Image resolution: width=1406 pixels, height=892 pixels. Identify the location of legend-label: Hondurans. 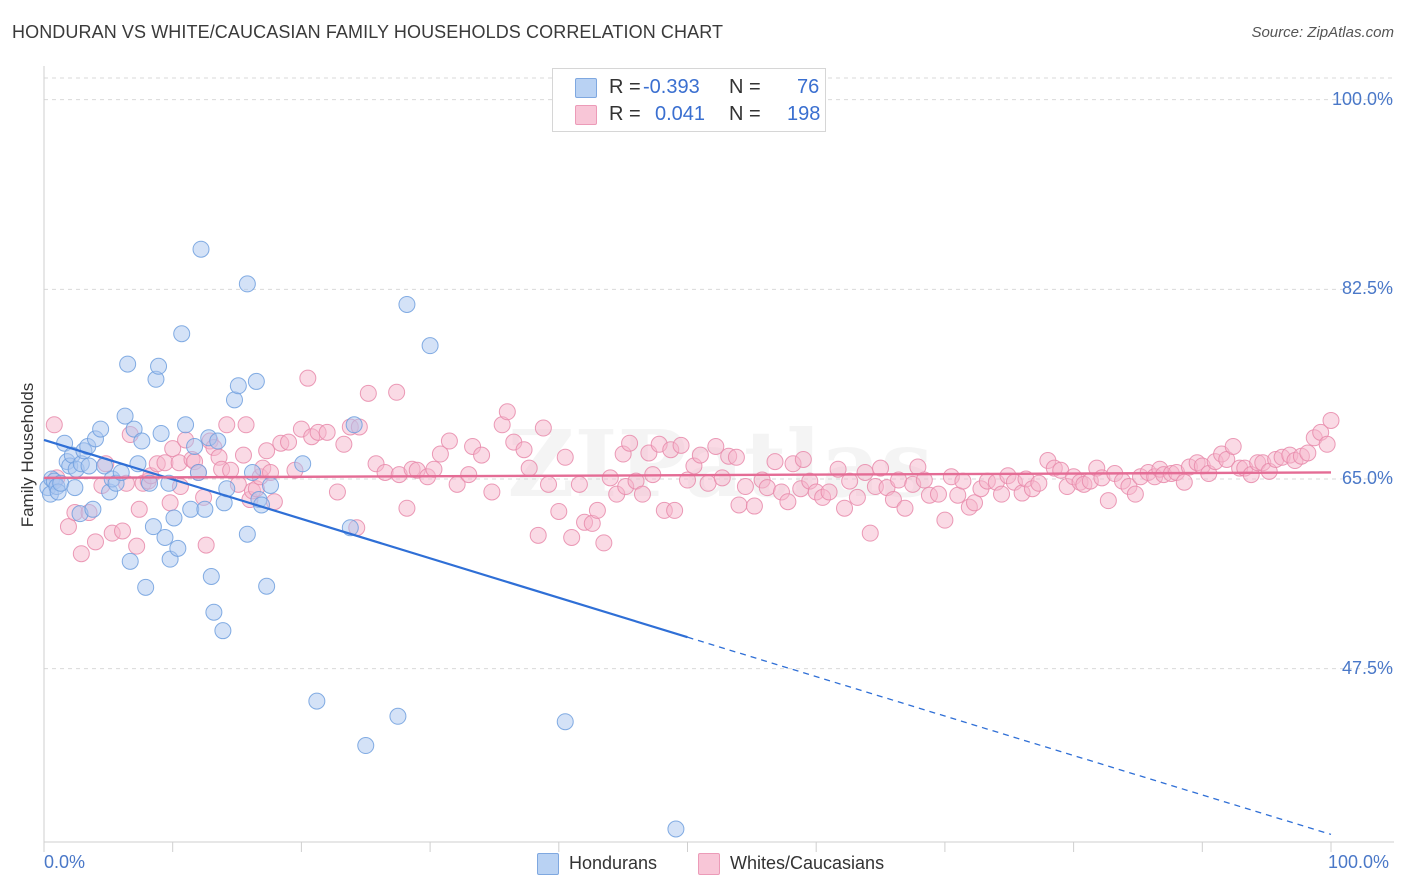
(613, 863).